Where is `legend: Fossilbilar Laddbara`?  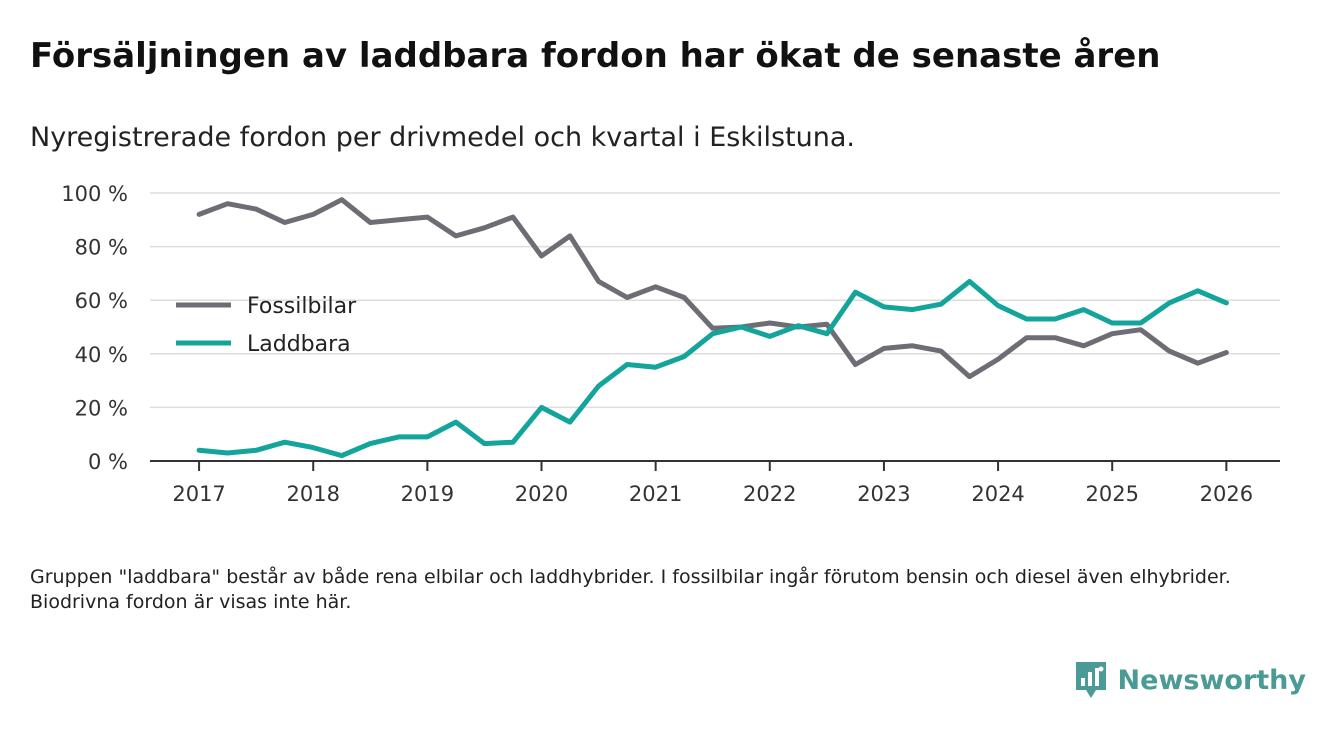 legend: Fossilbilar Laddbara is located at coordinates (266, 325).